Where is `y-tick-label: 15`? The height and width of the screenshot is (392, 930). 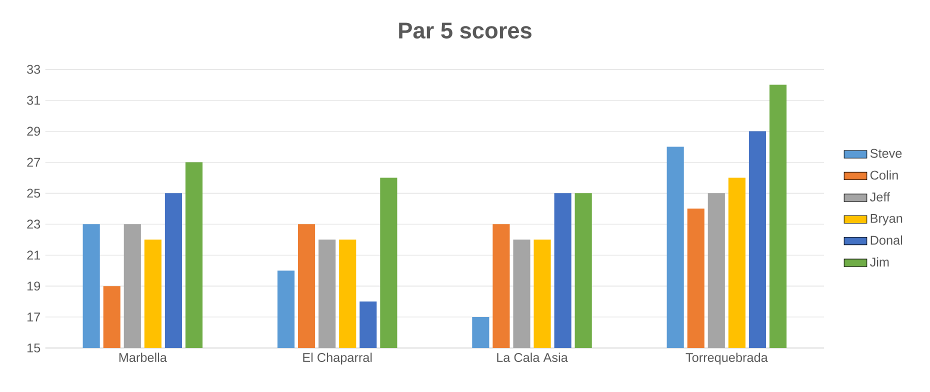
y-tick-label: 15 is located at coordinates (33, 348).